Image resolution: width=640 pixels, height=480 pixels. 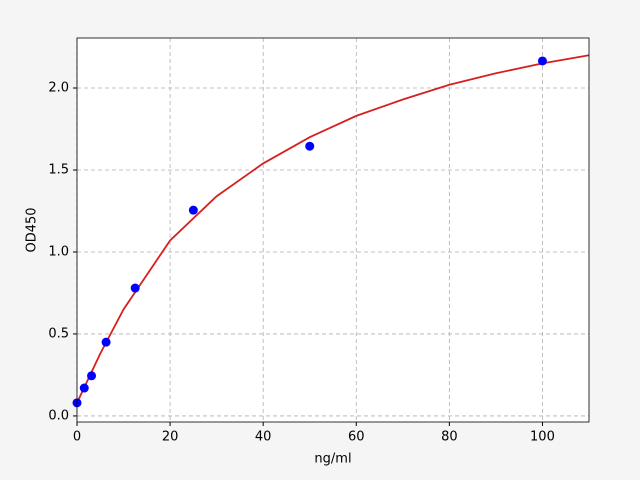 What do you see at coordinates (449, 437) in the screenshot?
I see `x-tick-label: 80` at bounding box center [449, 437].